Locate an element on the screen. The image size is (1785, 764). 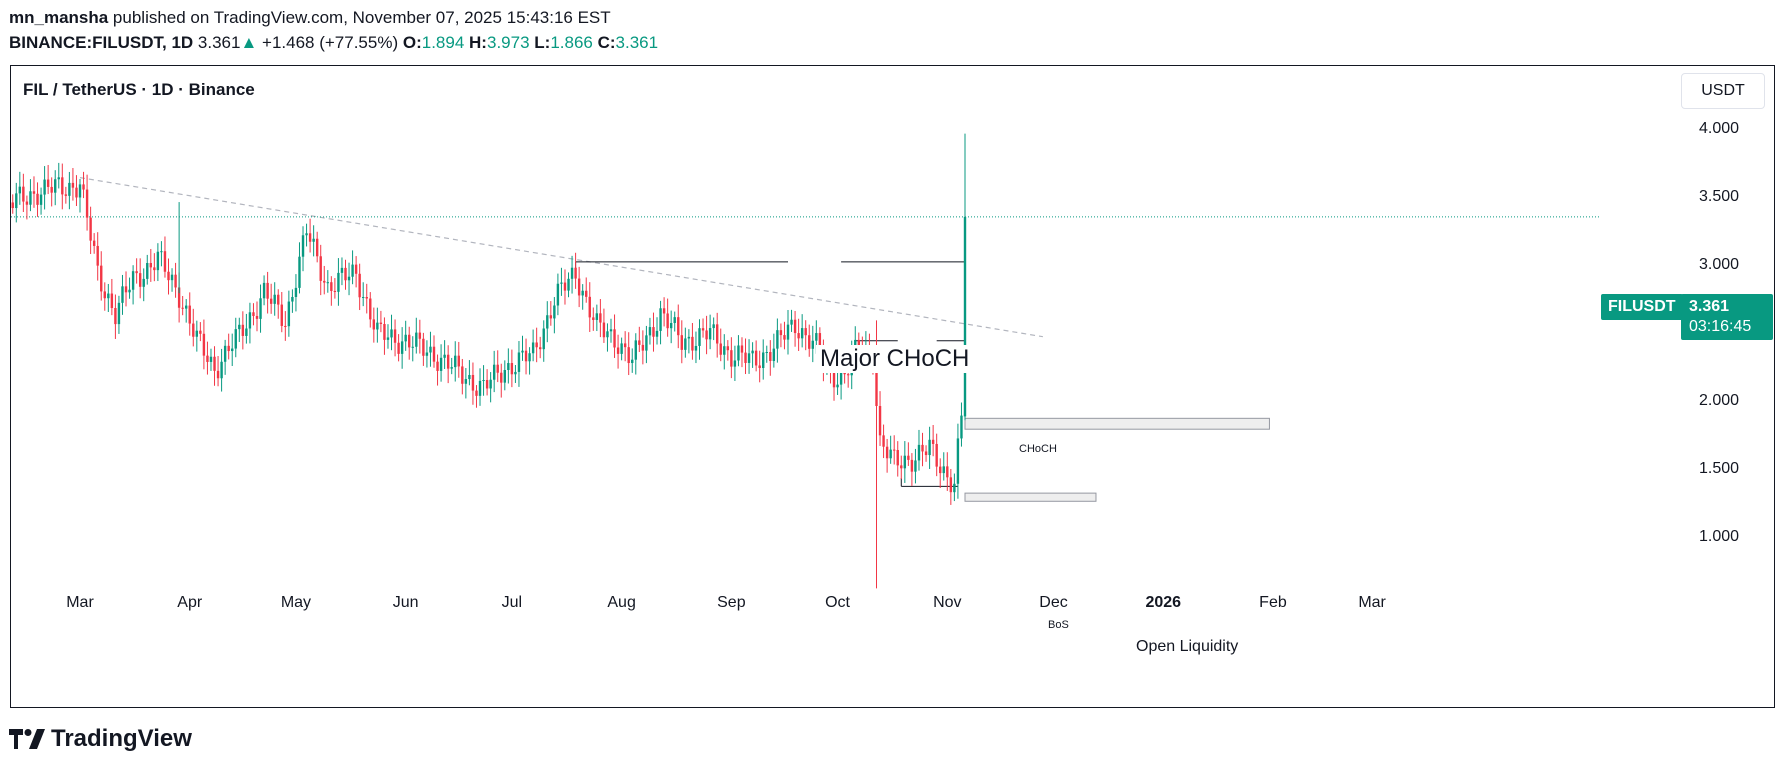
footer-brand: TradingView is located at coordinates (100, 739).